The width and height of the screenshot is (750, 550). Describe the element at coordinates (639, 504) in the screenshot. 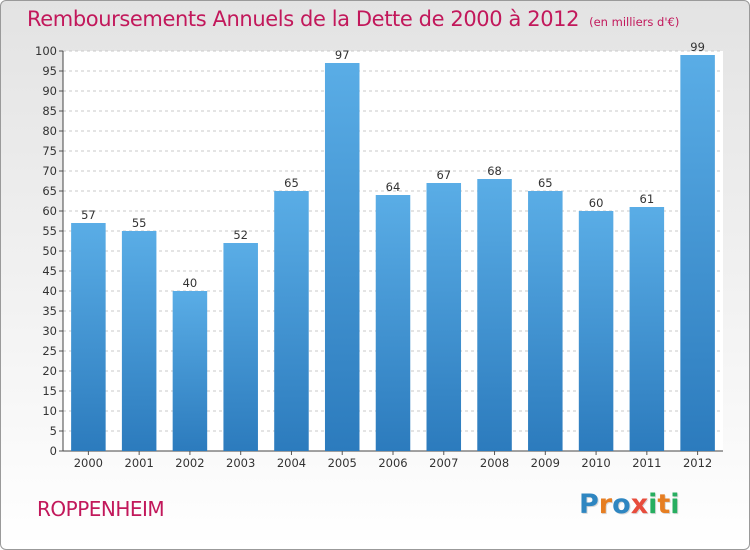

I see `logo-letter: x` at that location.